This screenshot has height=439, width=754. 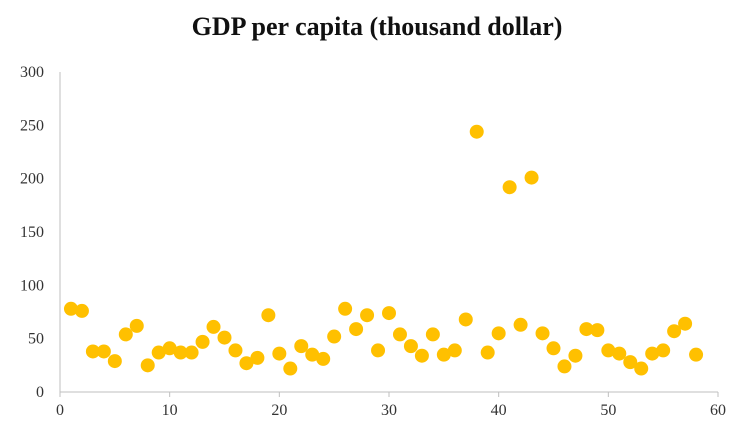 What do you see at coordinates (32, 232) in the screenshot?
I see `y-tick-label: 150` at bounding box center [32, 232].